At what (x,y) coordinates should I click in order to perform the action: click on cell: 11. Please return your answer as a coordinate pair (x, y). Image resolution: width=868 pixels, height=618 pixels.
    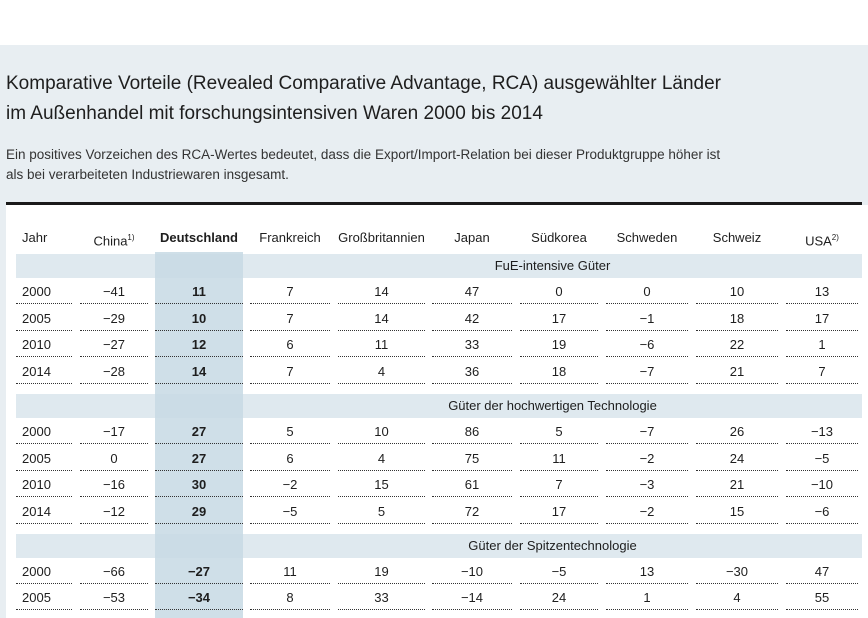
    Looking at the image, I should click on (290, 571).